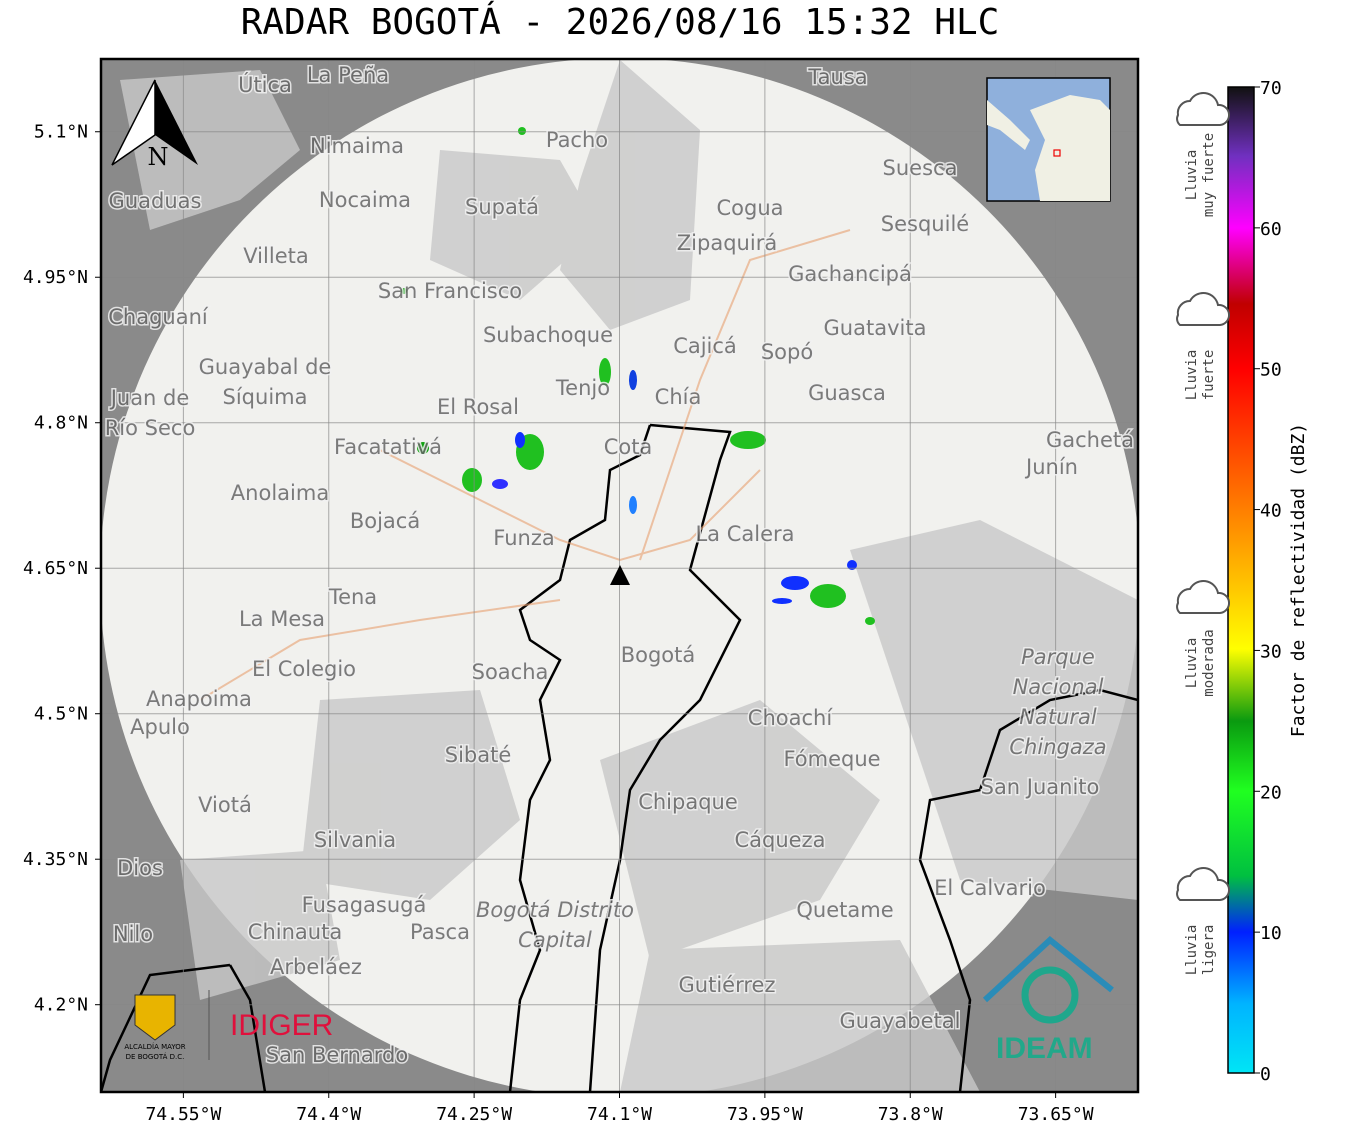 The width and height of the screenshot is (1349, 1139). What do you see at coordinates (440, 932) in the screenshot?
I see `place-label: Pasca` at bounding box center [440, 932].